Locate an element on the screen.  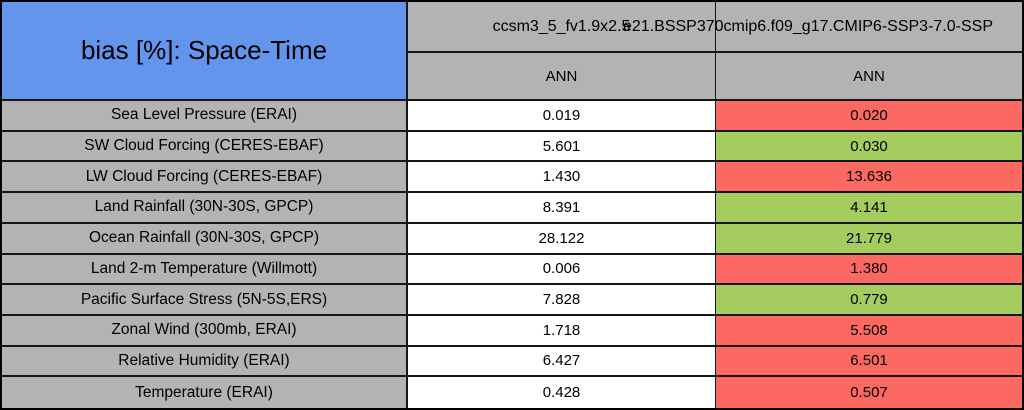
bias-value-cell: 21.779 is located at coordinates (869, 239).